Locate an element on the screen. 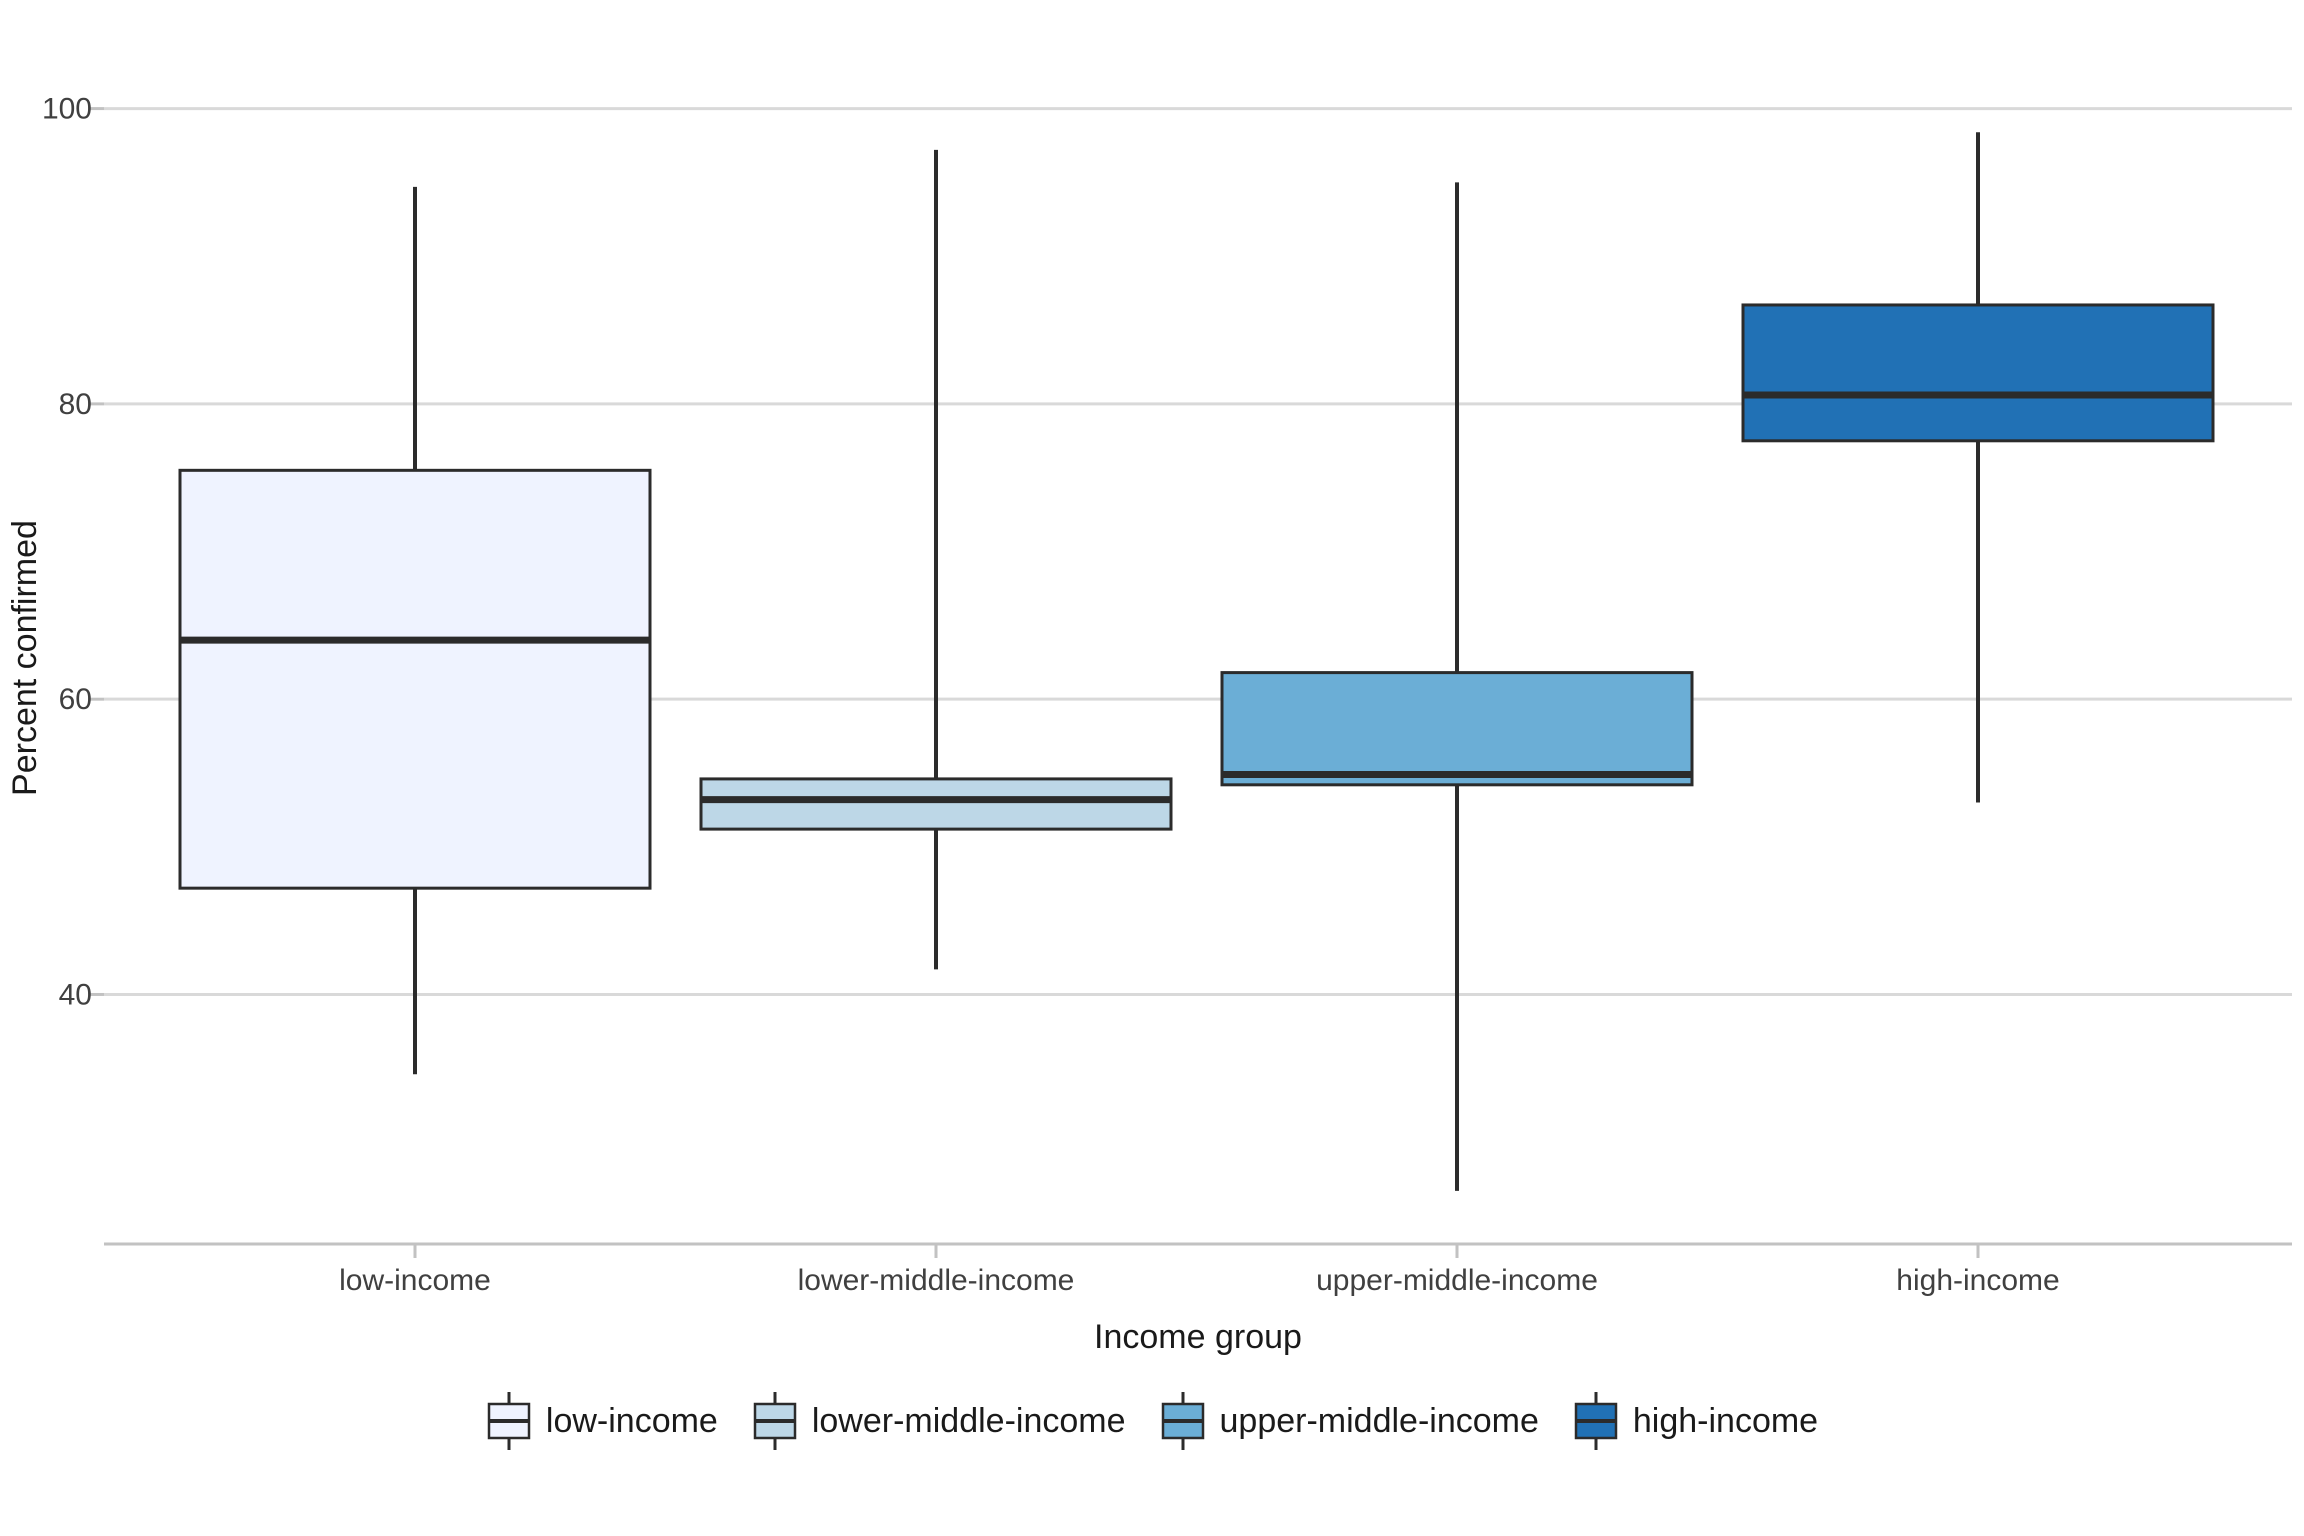 The height and width of the screenshot is (1536, 2304). y-tick-label-80: 80 is located at coordinates (75, 404).